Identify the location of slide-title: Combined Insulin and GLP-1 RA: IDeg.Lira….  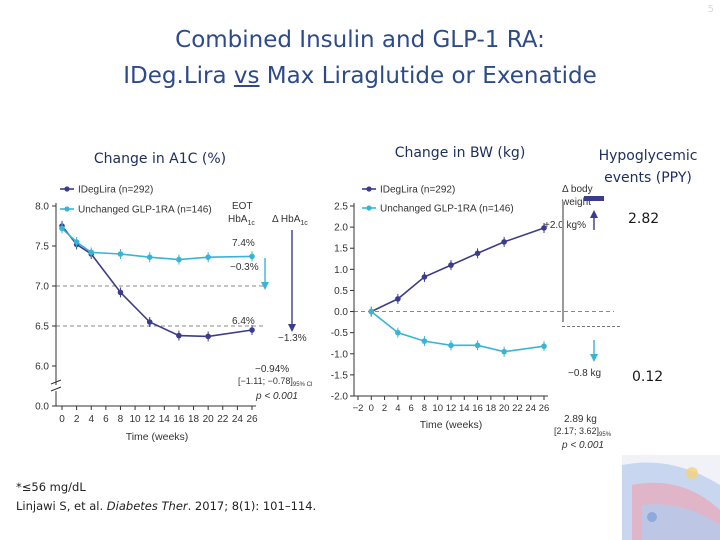
(360, 58).